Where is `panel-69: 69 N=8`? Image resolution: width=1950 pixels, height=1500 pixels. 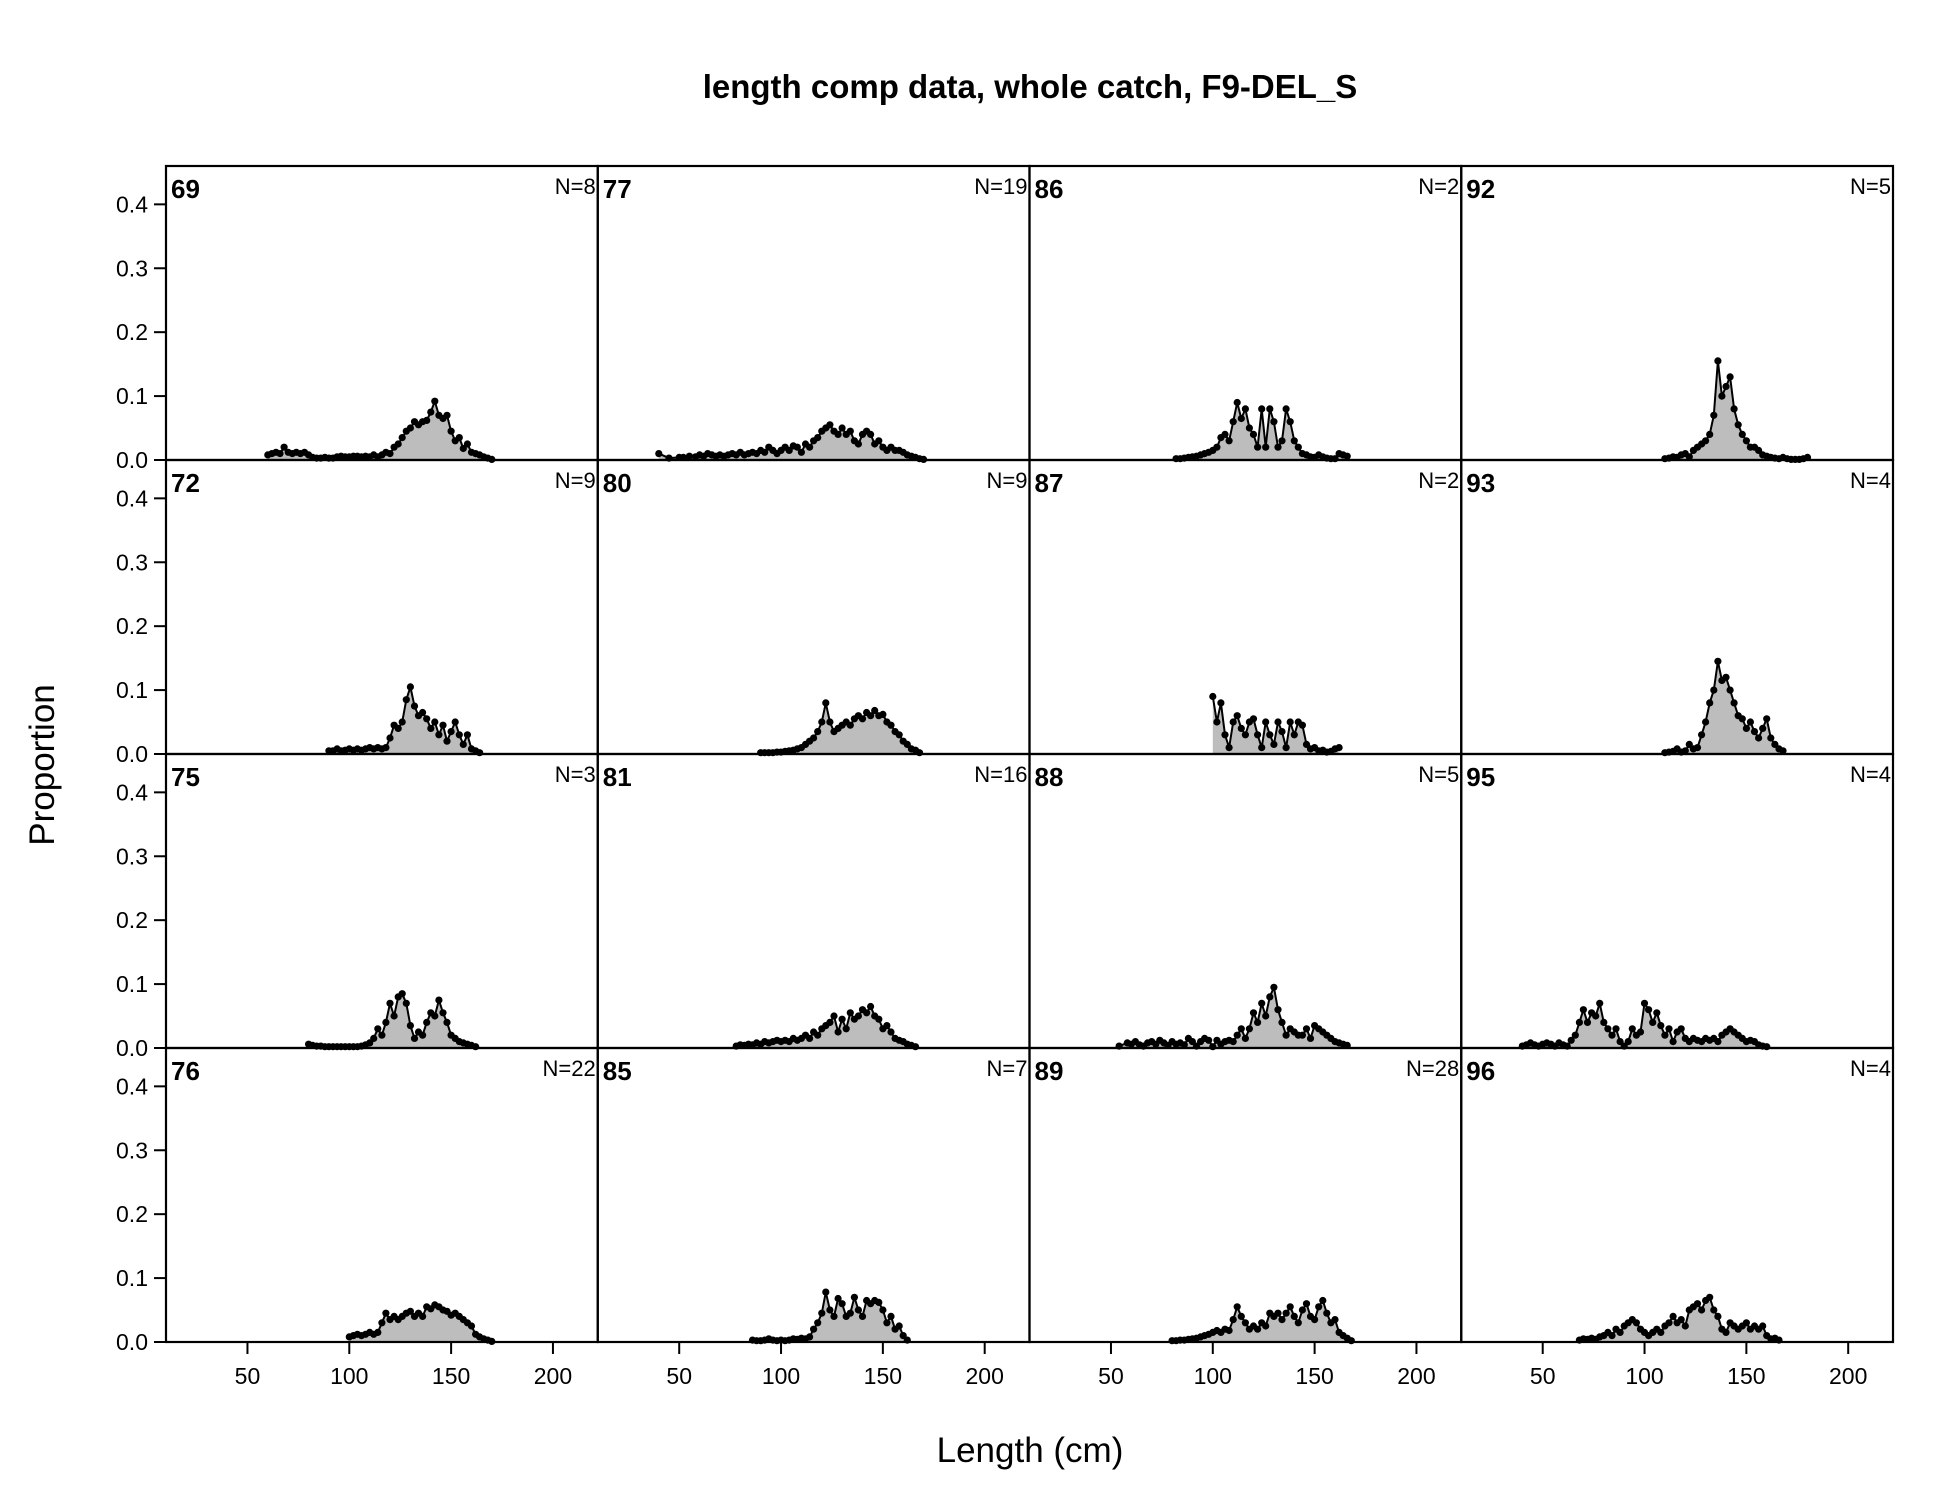
panel-69: 69 N=8 is located at coordinates (381, 313).